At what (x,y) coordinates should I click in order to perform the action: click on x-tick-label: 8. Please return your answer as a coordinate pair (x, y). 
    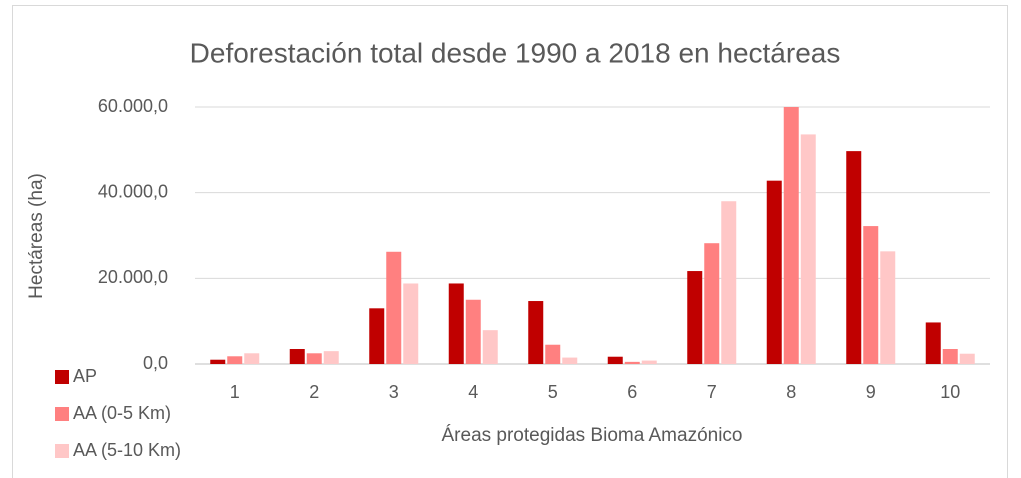
    Looking at the image, I should click on (791, 392).